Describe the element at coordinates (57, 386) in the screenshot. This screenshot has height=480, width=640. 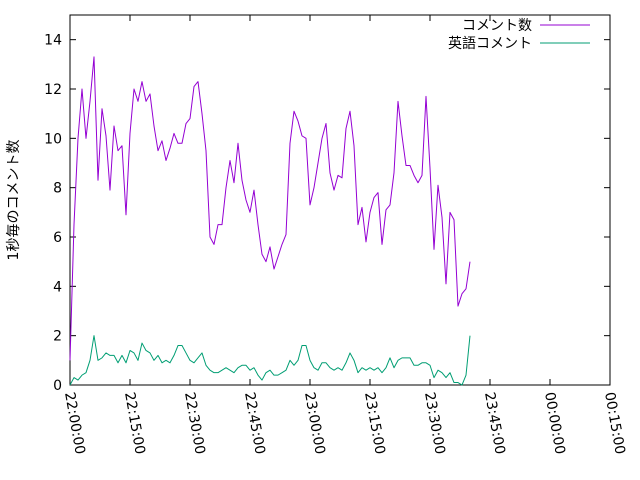
I see `y-tick-label: 0` at that location.